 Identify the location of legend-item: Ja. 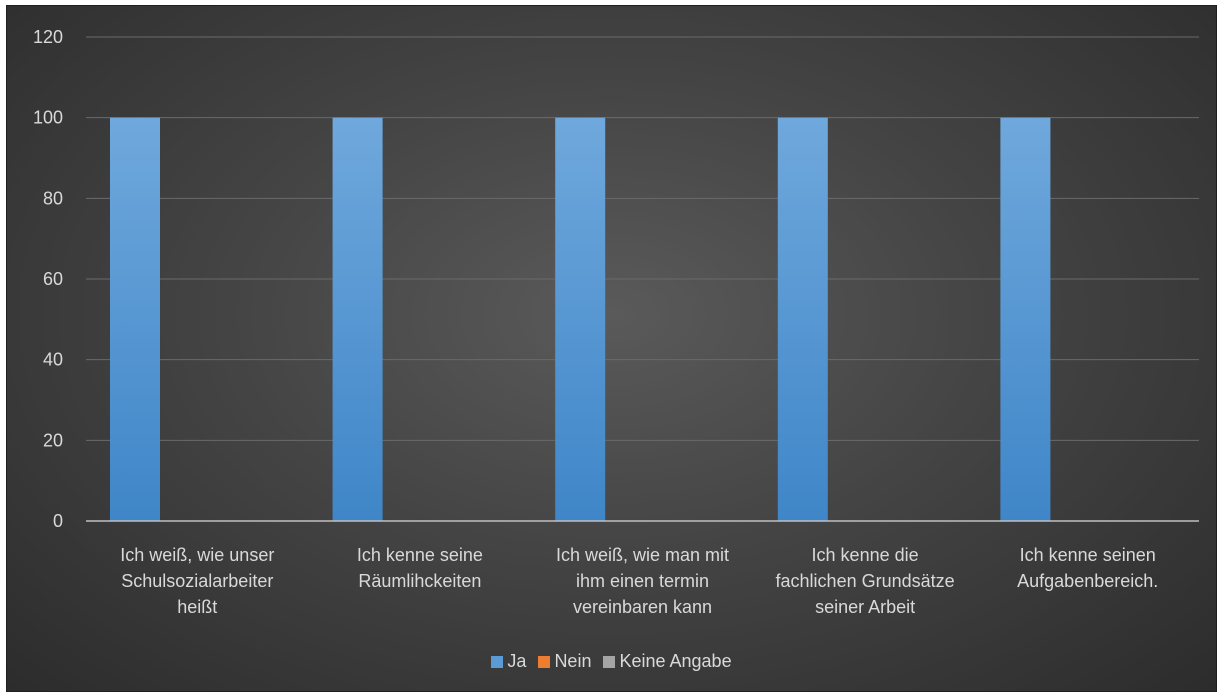
(508, 661).